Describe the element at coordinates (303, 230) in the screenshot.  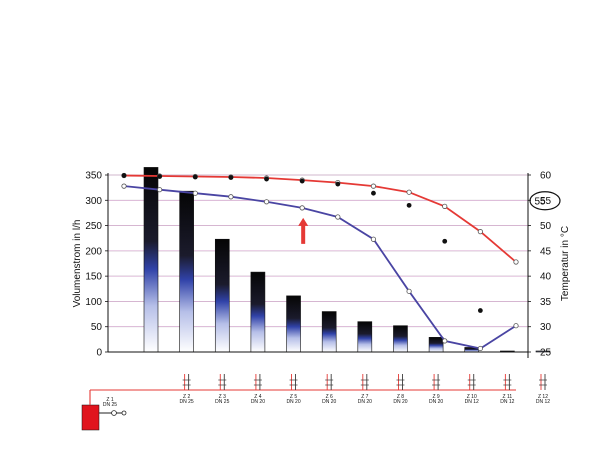
I see `arrow-icon` at that location.